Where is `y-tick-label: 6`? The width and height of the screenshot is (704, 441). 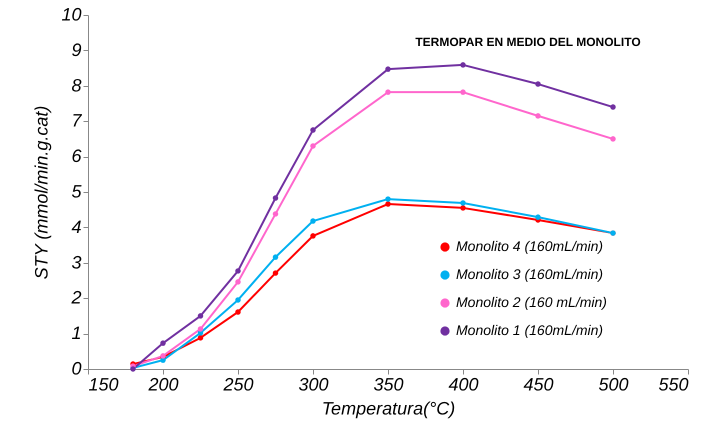
y-tick-label: 6 is located at coordinates (76, 156).